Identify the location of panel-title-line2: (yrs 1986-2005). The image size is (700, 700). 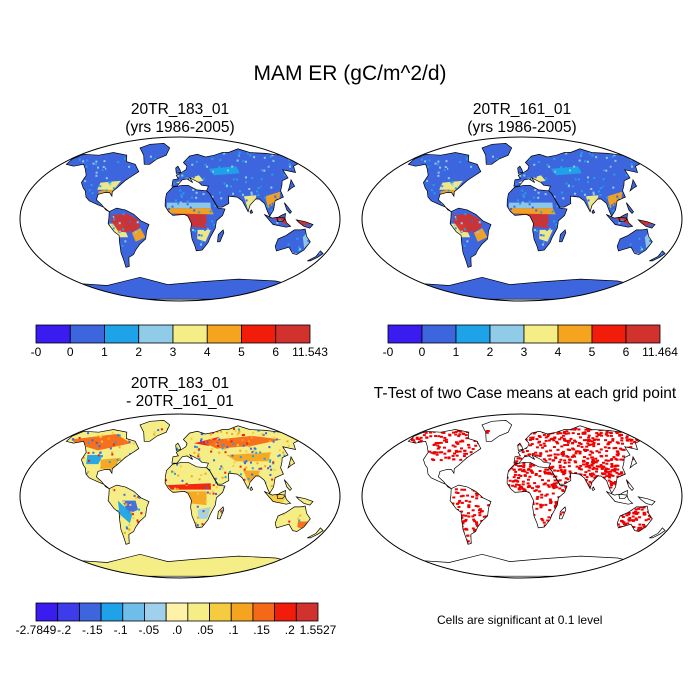
(522, 127).